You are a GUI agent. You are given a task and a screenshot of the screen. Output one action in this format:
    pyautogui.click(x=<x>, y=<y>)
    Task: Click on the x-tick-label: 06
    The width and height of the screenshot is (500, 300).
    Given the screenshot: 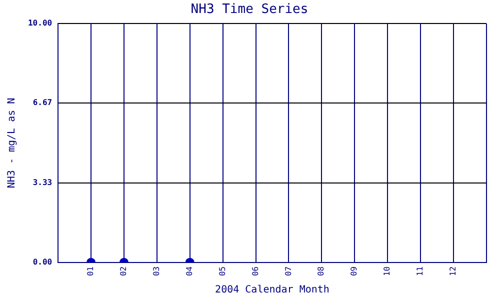 What is the action you would take?
    pyautogui.click(x=255, y=271)
    